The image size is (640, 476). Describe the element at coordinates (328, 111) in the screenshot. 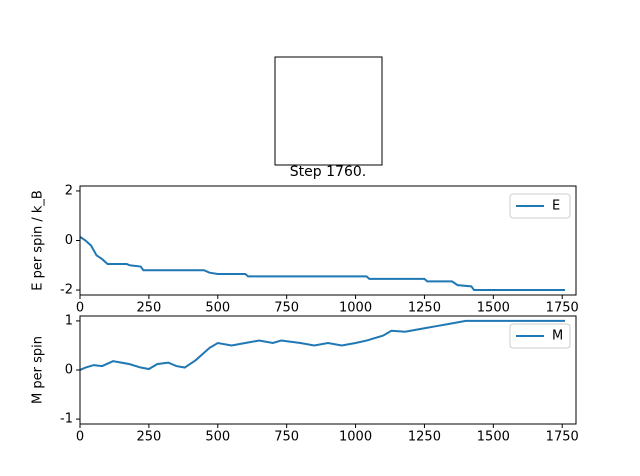

I see `image-box` at that location.